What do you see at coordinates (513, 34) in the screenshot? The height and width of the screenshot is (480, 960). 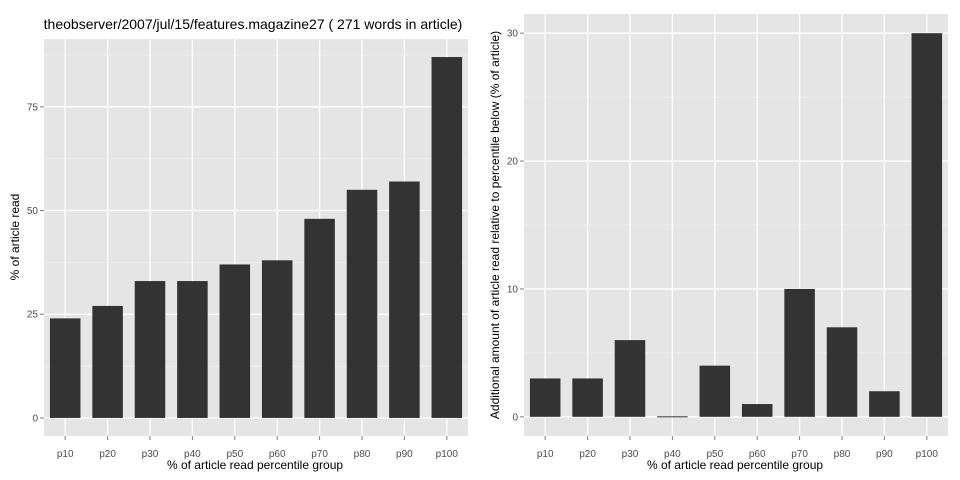 I see `y-tick-label: 30` at bounding box center [513, 34].